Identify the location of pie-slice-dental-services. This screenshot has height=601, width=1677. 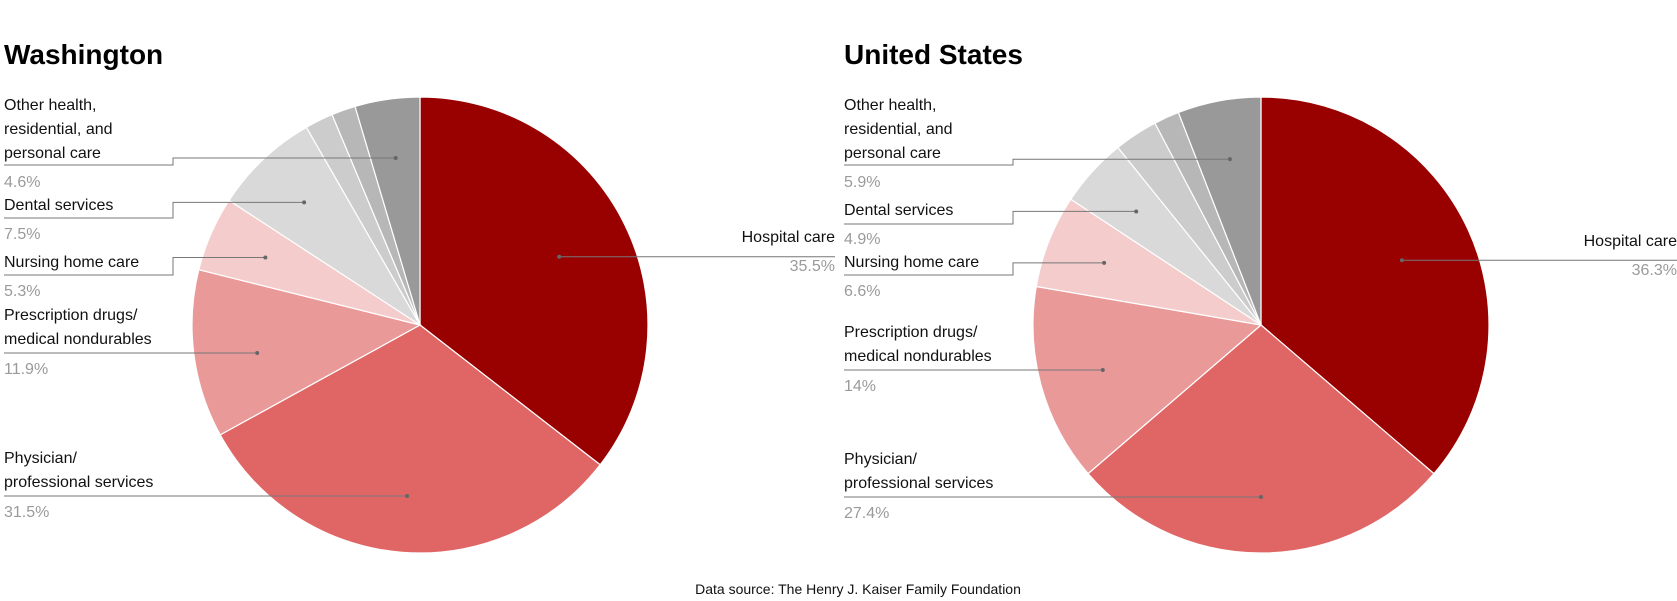
(324, 226).